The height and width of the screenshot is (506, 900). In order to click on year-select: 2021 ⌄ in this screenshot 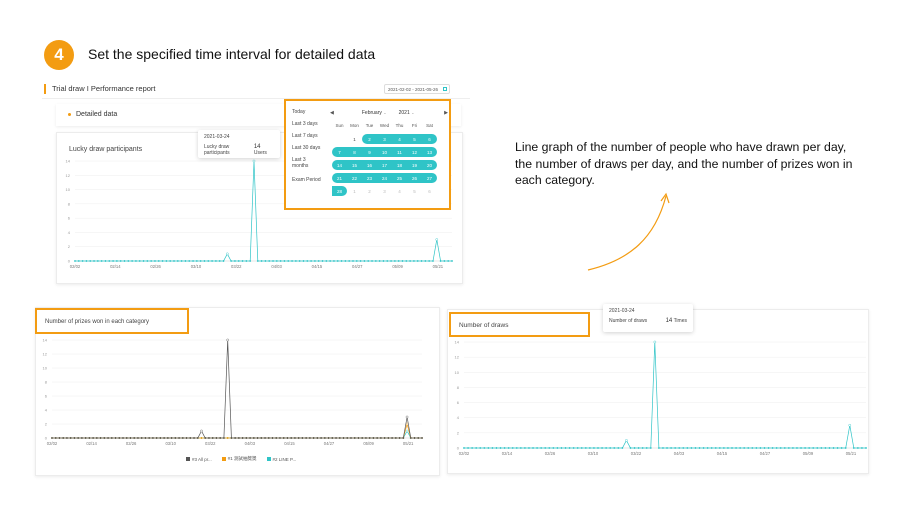, I will do `click(406, 113)`.